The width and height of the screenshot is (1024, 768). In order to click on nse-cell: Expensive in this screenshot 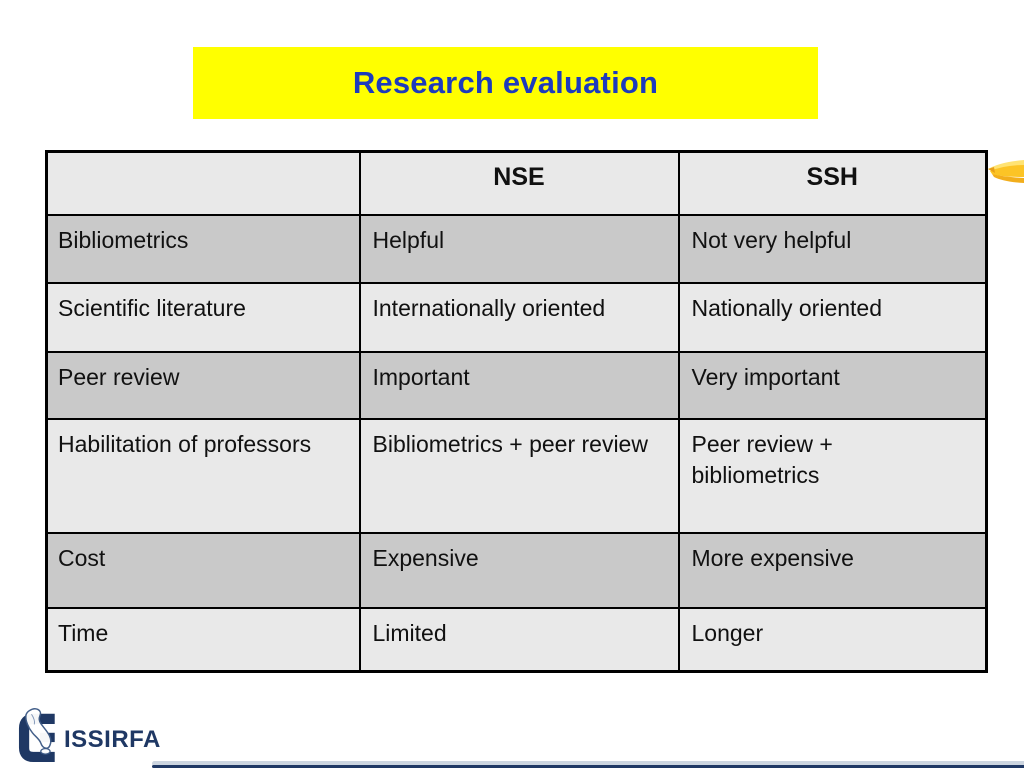, I will do `click(519, 570)`.